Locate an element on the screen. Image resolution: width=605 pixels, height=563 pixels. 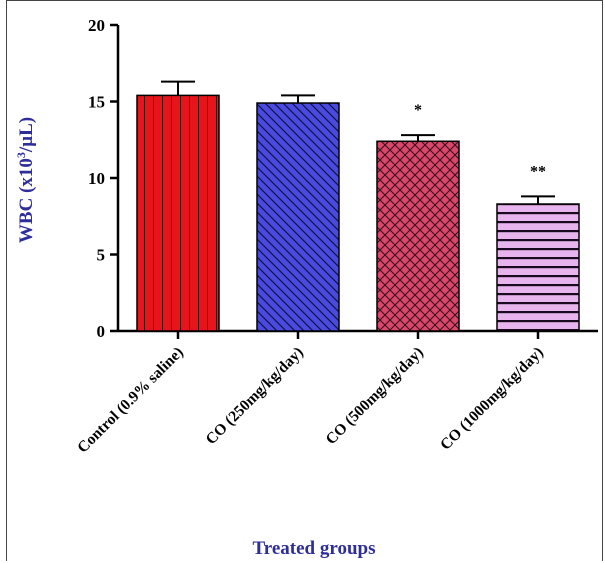
y-axis-title: WBC (x103/µL) is located at coordinates (25, 180).